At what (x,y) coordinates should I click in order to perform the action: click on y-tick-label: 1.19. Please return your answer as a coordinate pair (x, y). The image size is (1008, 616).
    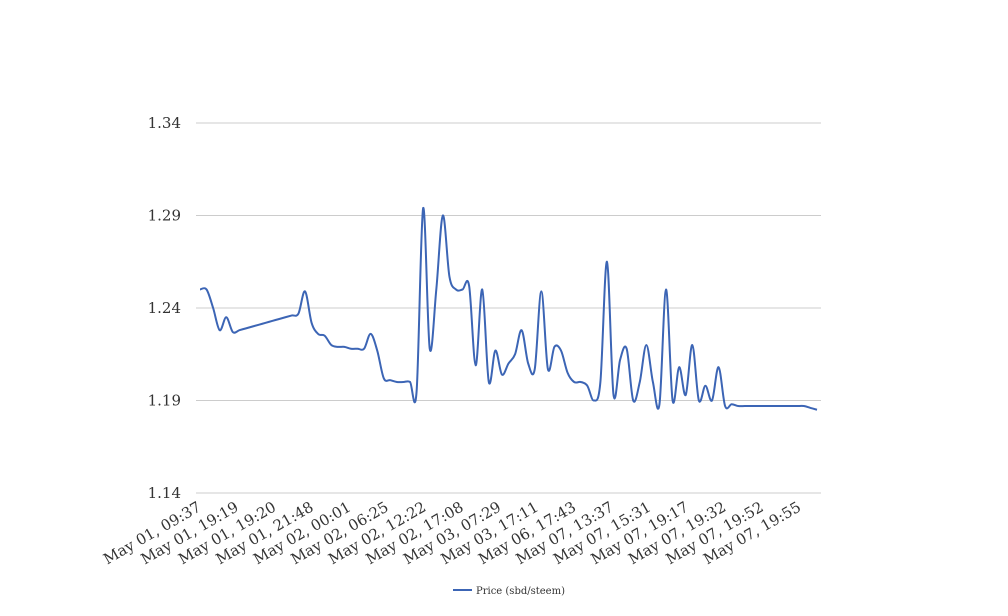
    Looking at the image, I should click on (164, 401).